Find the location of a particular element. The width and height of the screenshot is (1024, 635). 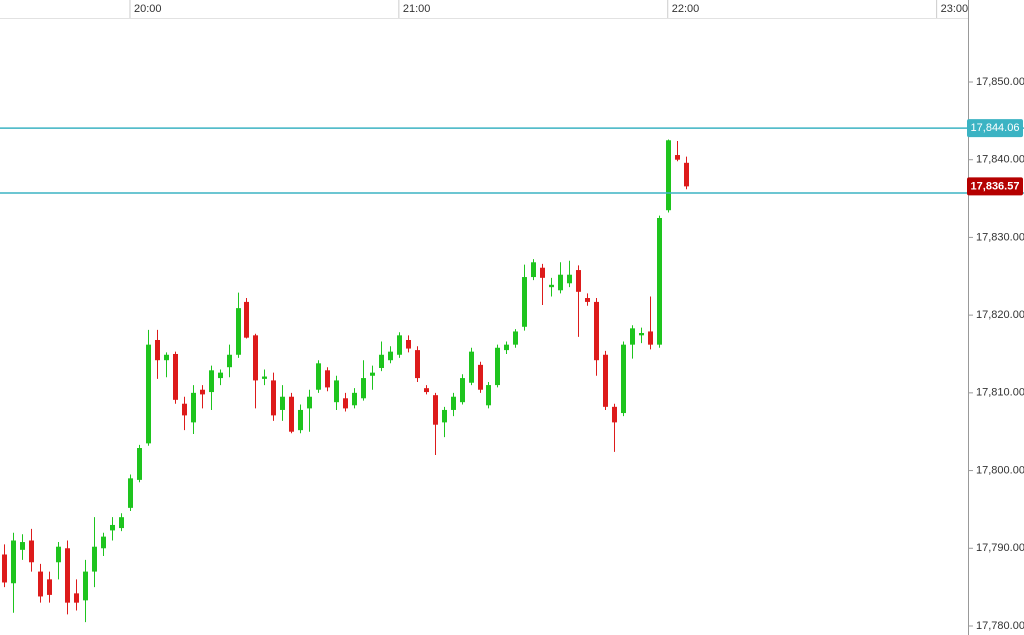

x-tick-label: 23:00 is located at coordinates (955, 9).